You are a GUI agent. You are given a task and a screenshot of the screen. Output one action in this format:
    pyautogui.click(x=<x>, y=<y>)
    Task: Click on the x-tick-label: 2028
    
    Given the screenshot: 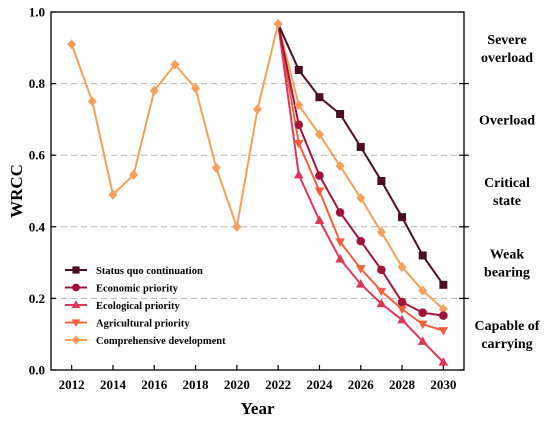 What is the action you would take?
    pyautogui.click(x=402, y=384)
    